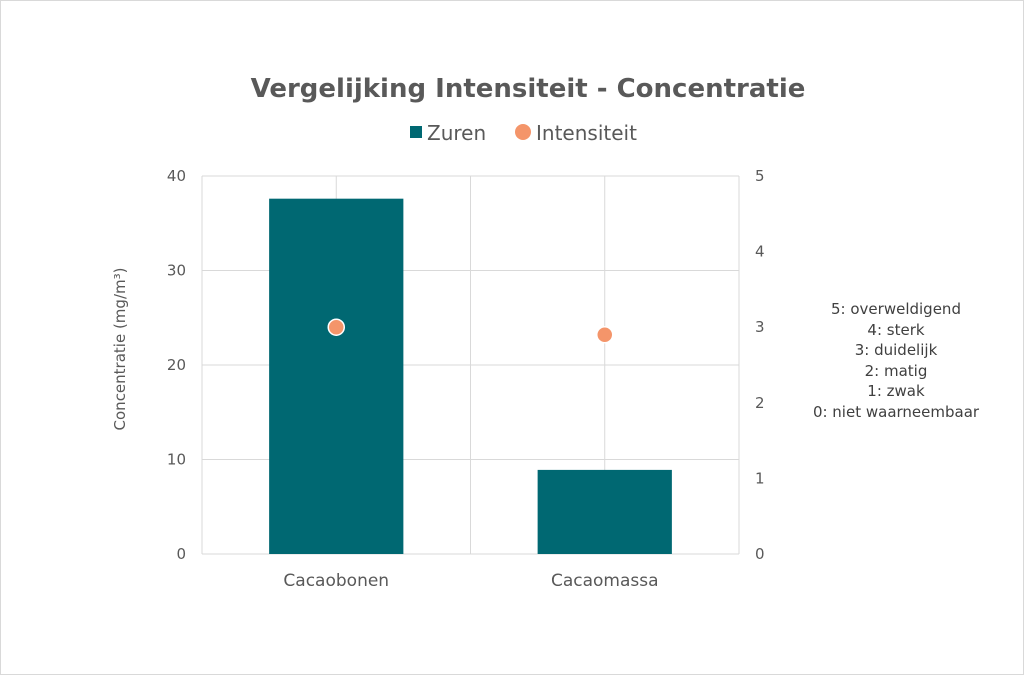 The height and width of the screenshot is (675, 1024). I want to click on legend: Zuren Intensiteit, so click(523, 133).